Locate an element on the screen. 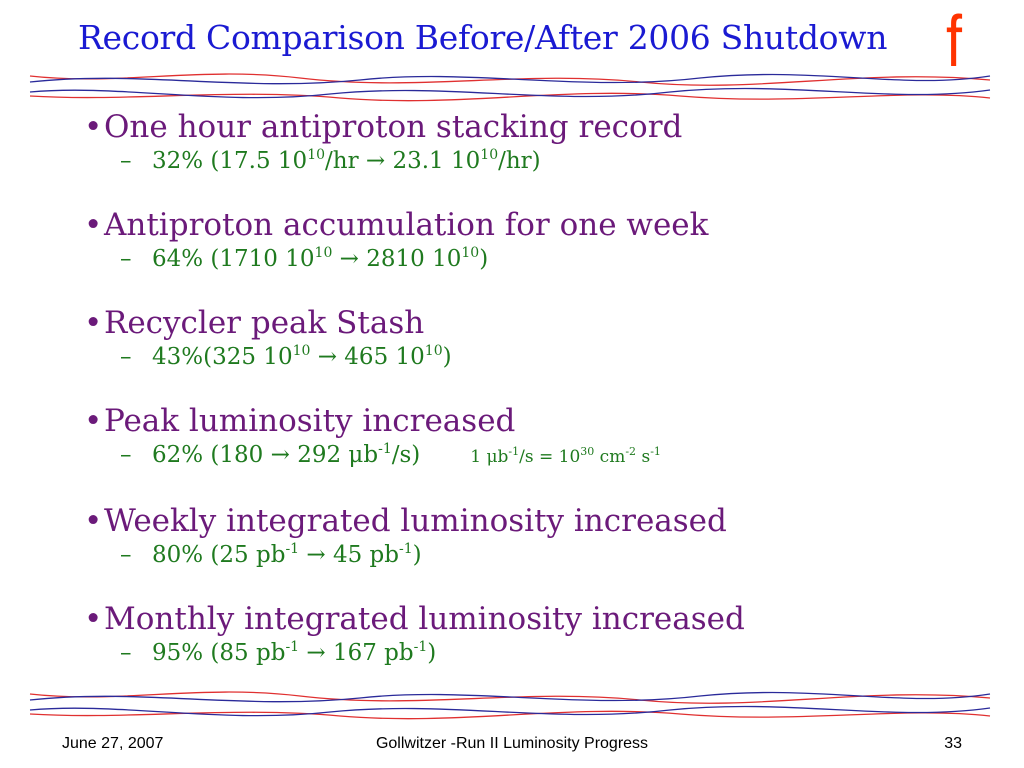 The width and height of the screenshot is (1024, 768). sub-bullet: –80% (25 pb-1 → 45 pb-1) is located at coordinates (271, 554).